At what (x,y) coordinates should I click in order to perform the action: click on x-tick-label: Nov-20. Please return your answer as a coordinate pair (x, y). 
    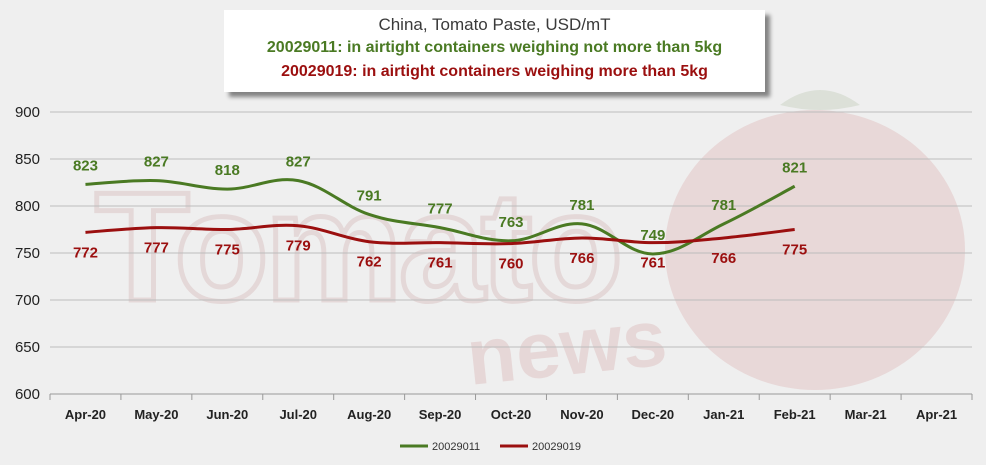
    Looking at the image, I should click on (581, 414).